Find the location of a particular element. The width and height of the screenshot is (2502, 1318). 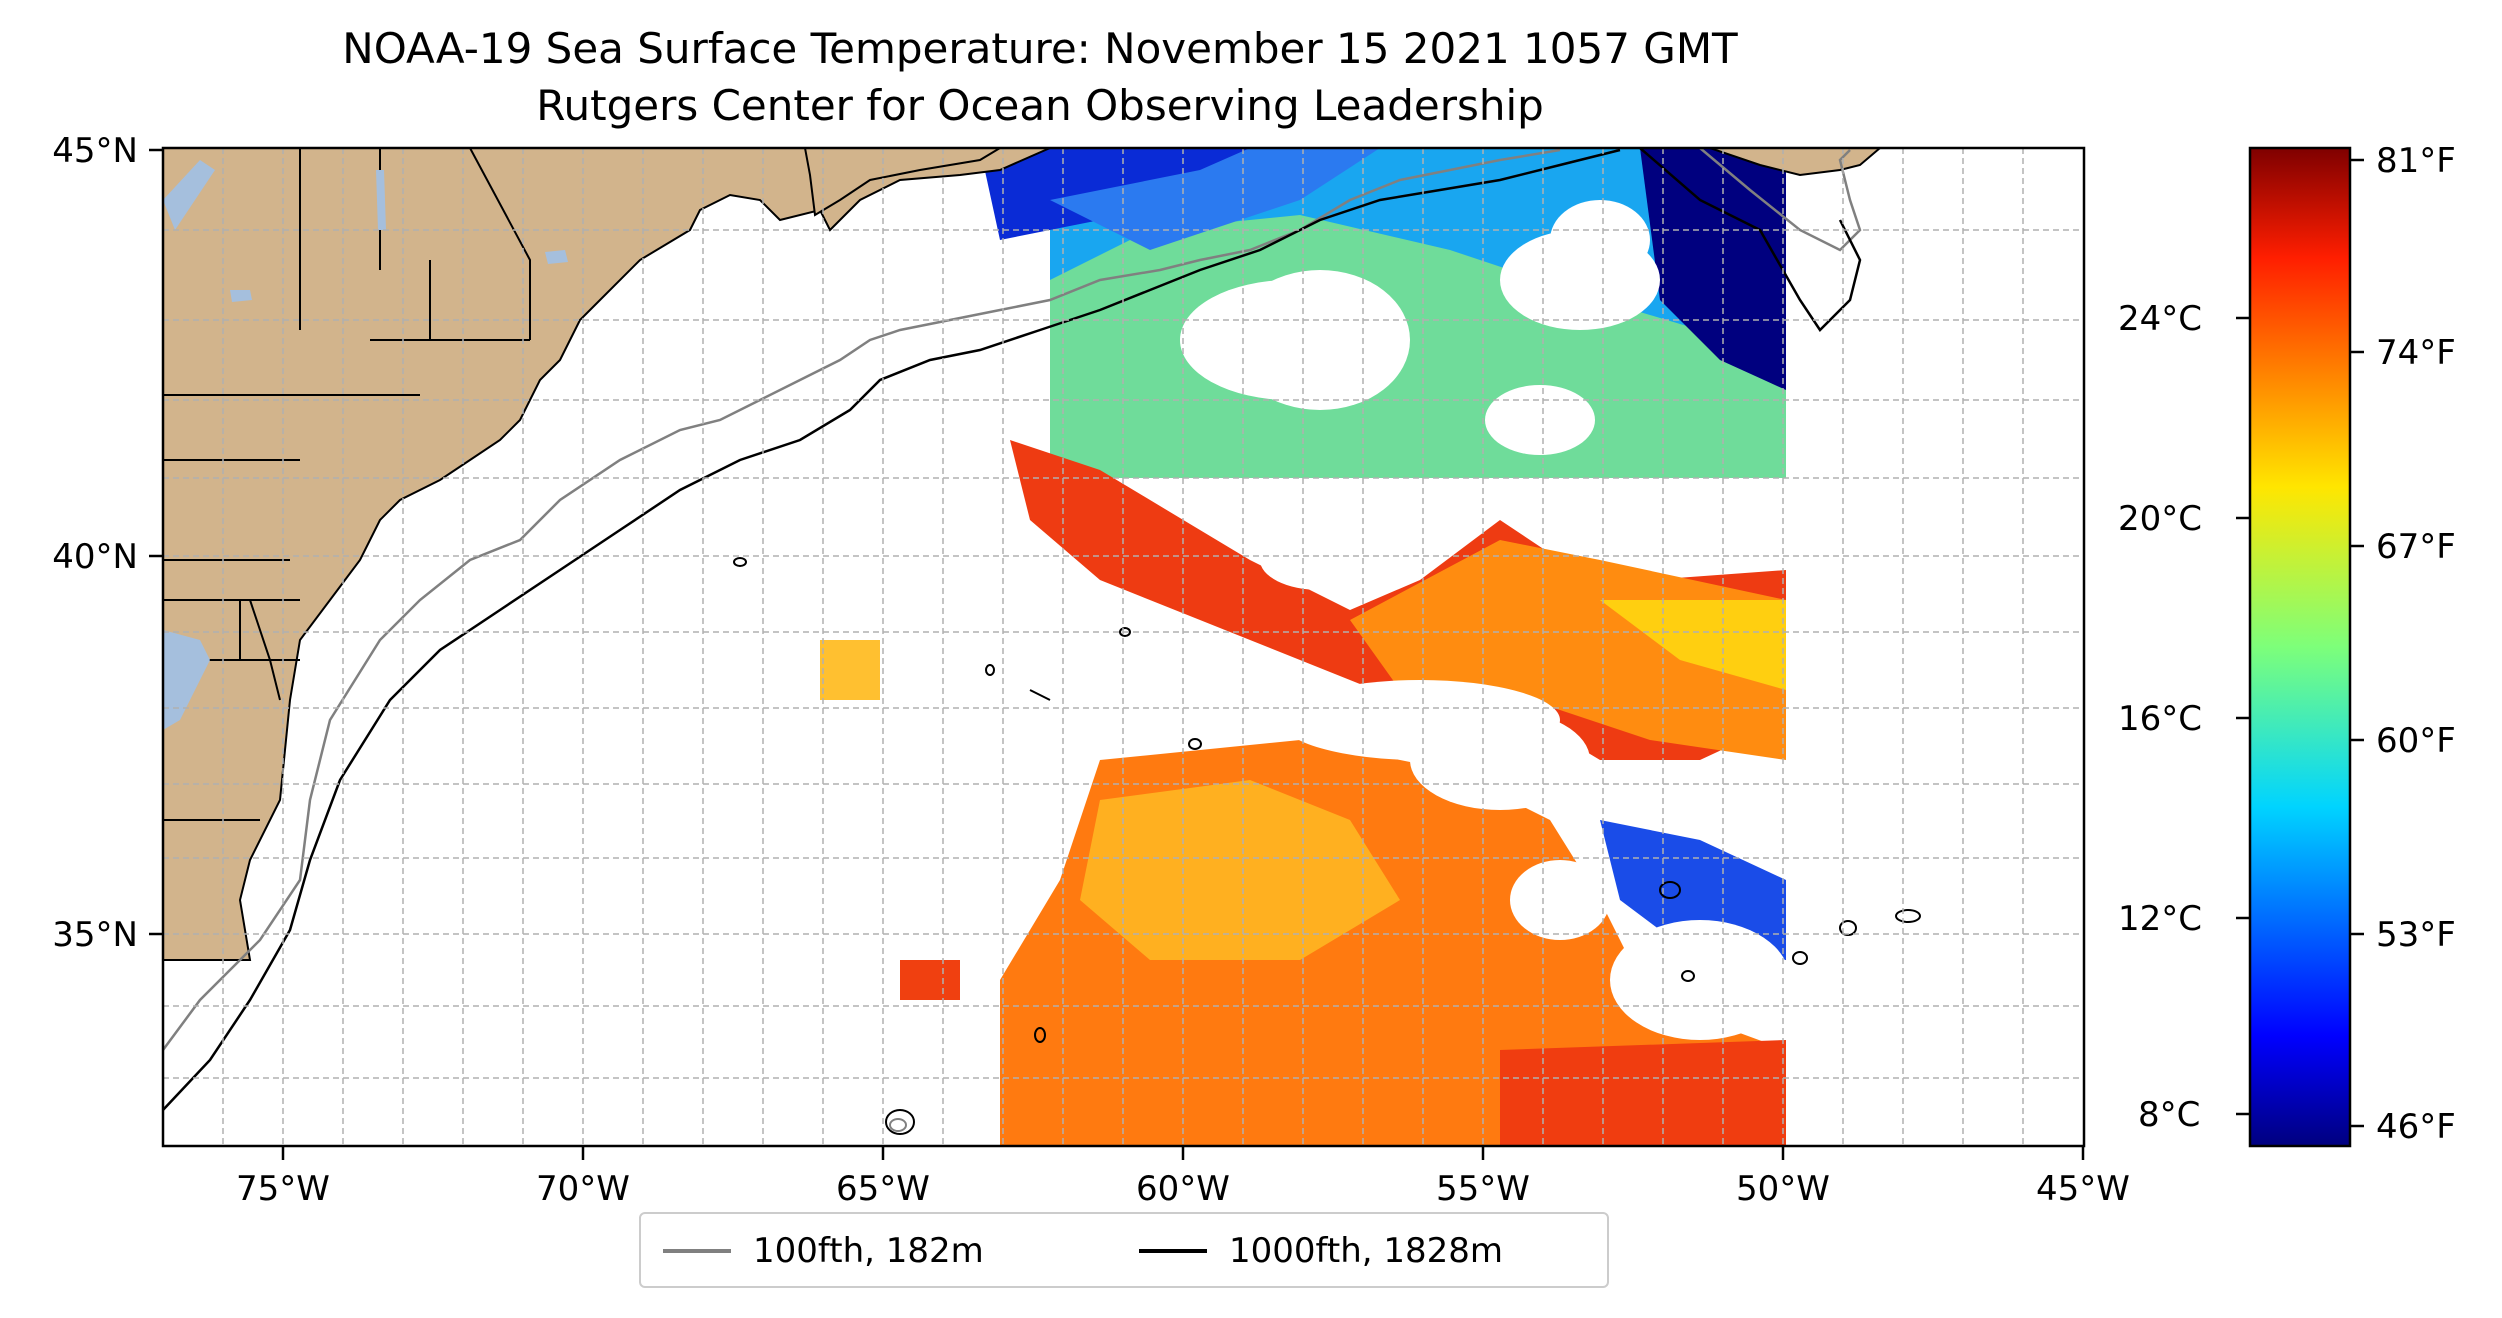

colorbar-f-label-53: 53°F is located at coordinates (2416, 935).